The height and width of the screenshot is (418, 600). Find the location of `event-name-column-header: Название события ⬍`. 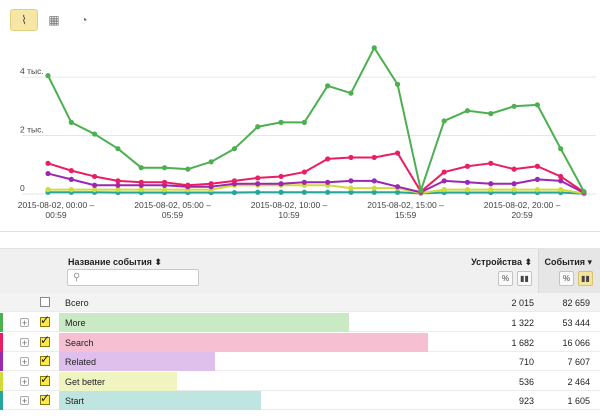

event-name-column-header: Название события ⬍ is located at coordinates (115, 262).